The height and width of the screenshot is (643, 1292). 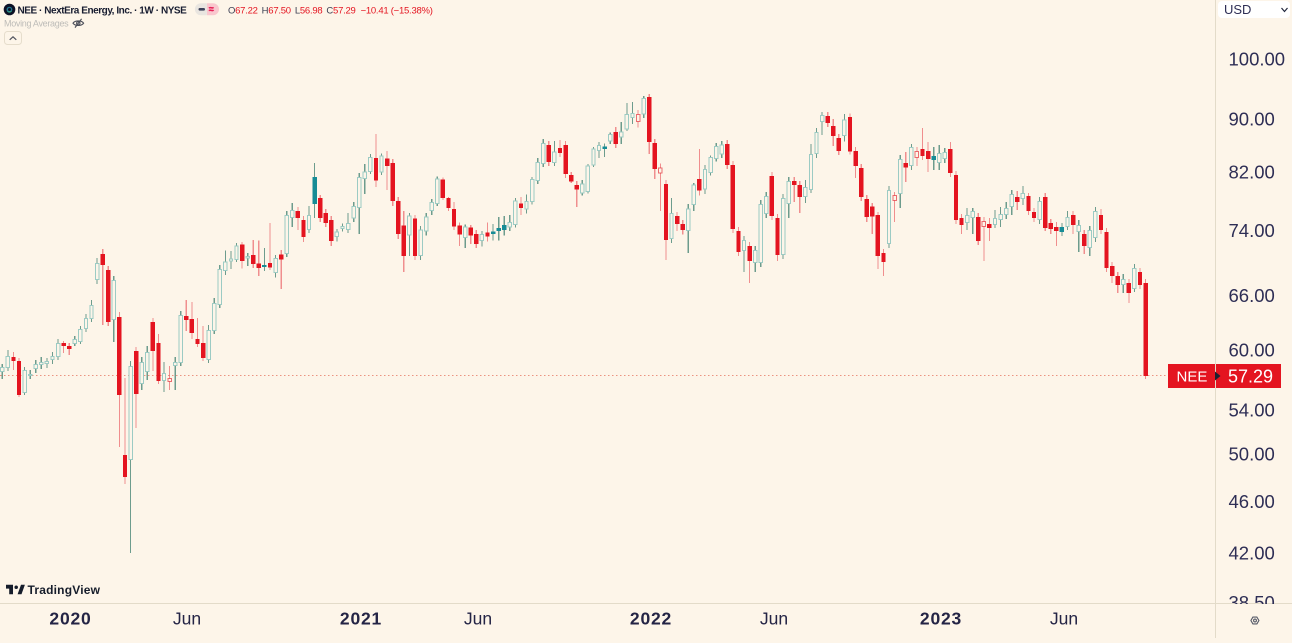 What do you see at coordinates (1252, 350) in the screenshot?
I see `svg-text: 60.00` at bounding box center [1252, 350].